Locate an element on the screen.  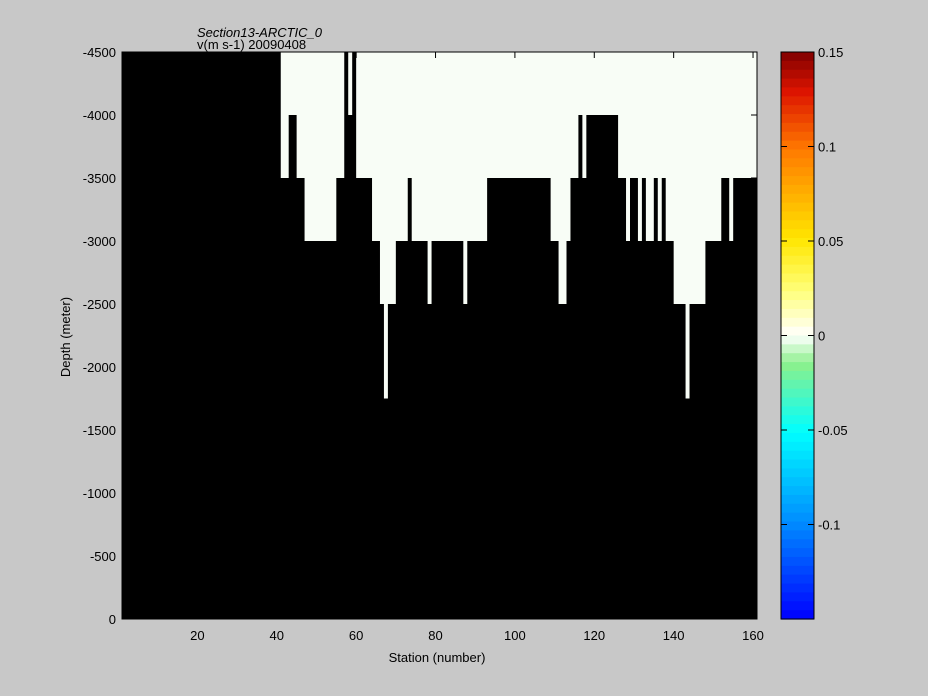
colorbar-tick-label: 0 is located at coordinates (821, 336).